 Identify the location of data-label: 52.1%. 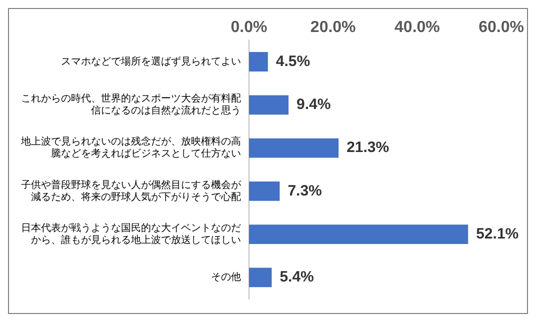
(497, 233).